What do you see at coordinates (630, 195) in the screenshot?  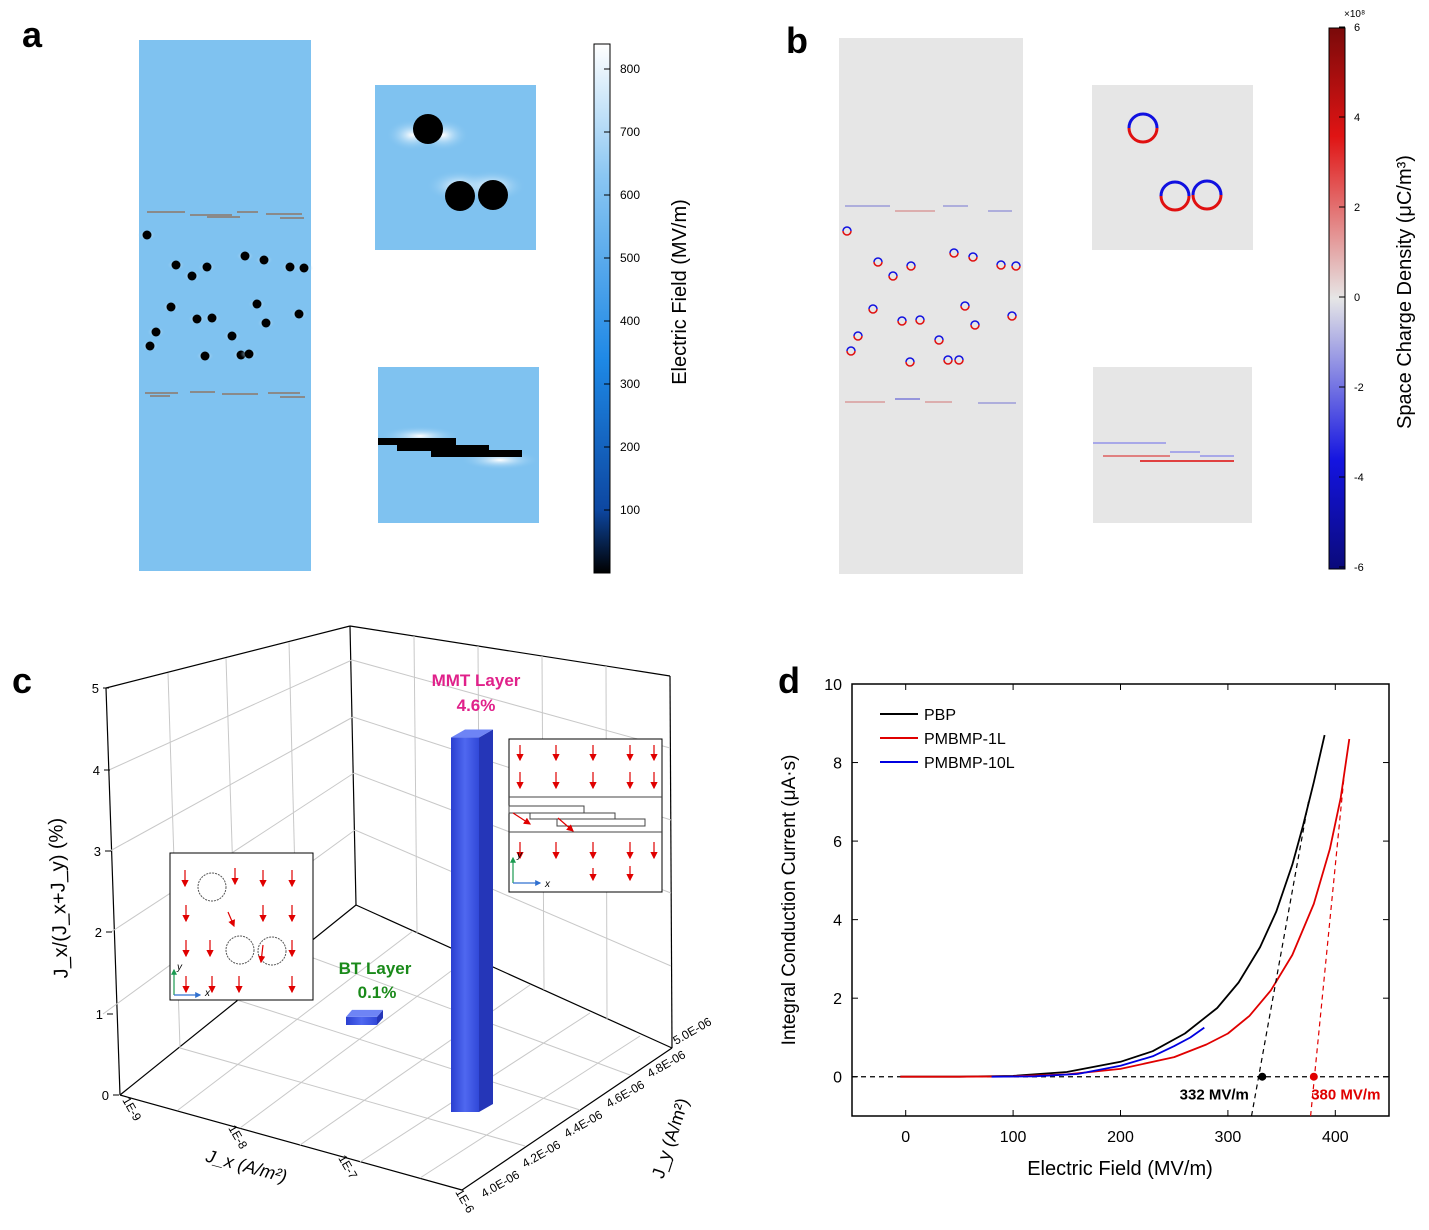 I see `colorbar-tick-label: 600` at bounding box center [630, 195].